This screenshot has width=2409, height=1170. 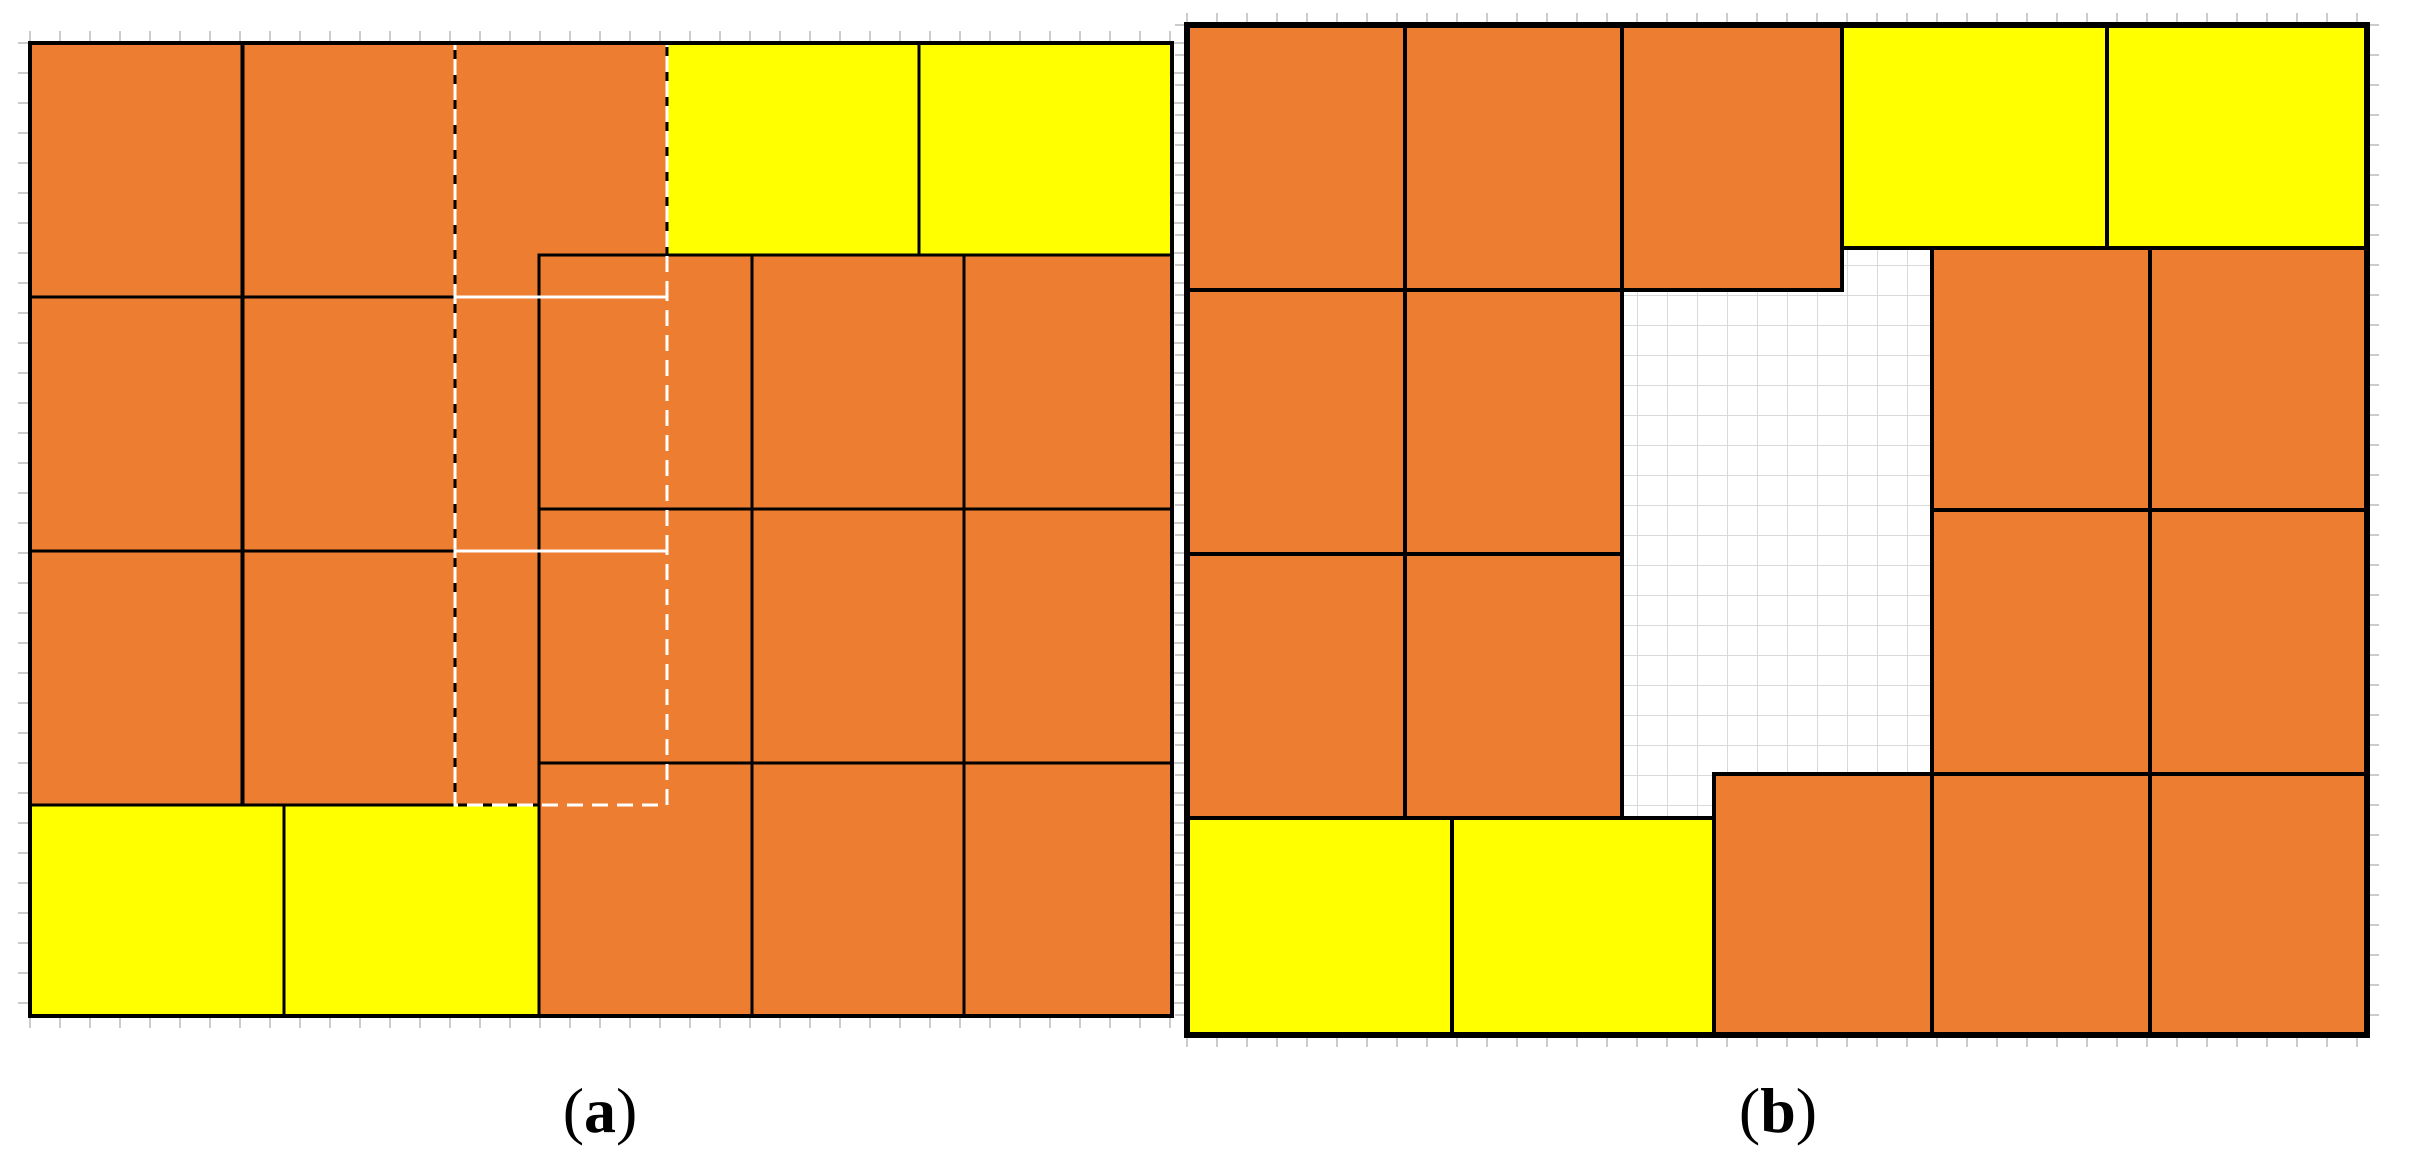 I want to click on caption-a: (a), so click(x=600, y=1110).